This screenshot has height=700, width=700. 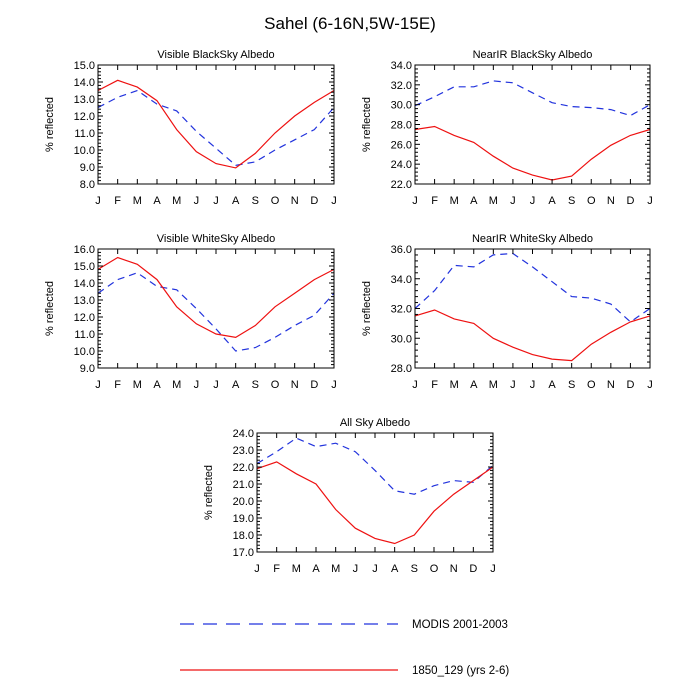 I want to click on y-tick-label: 10.0, so click(x=84, y=352).